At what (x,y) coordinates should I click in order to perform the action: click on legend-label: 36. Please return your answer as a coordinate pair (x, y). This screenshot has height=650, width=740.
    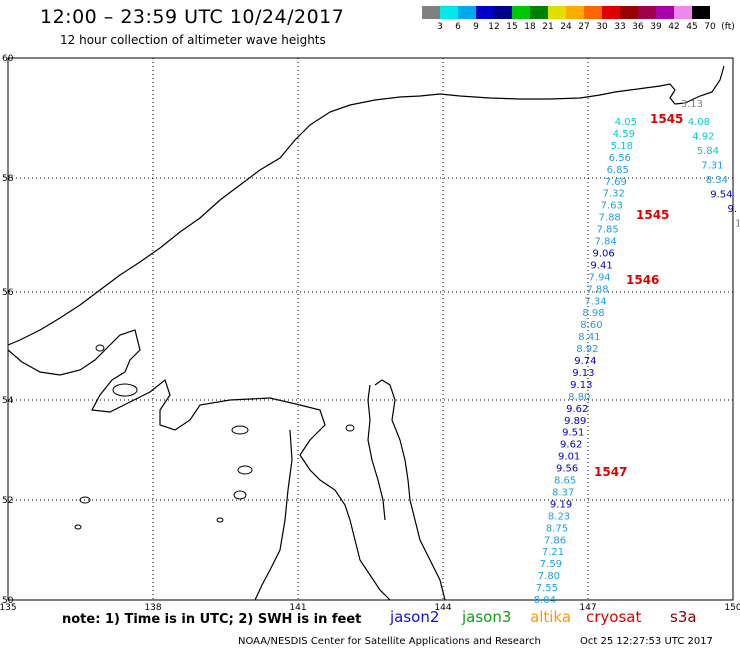
    Looking at the image, I should click on (638, 27).